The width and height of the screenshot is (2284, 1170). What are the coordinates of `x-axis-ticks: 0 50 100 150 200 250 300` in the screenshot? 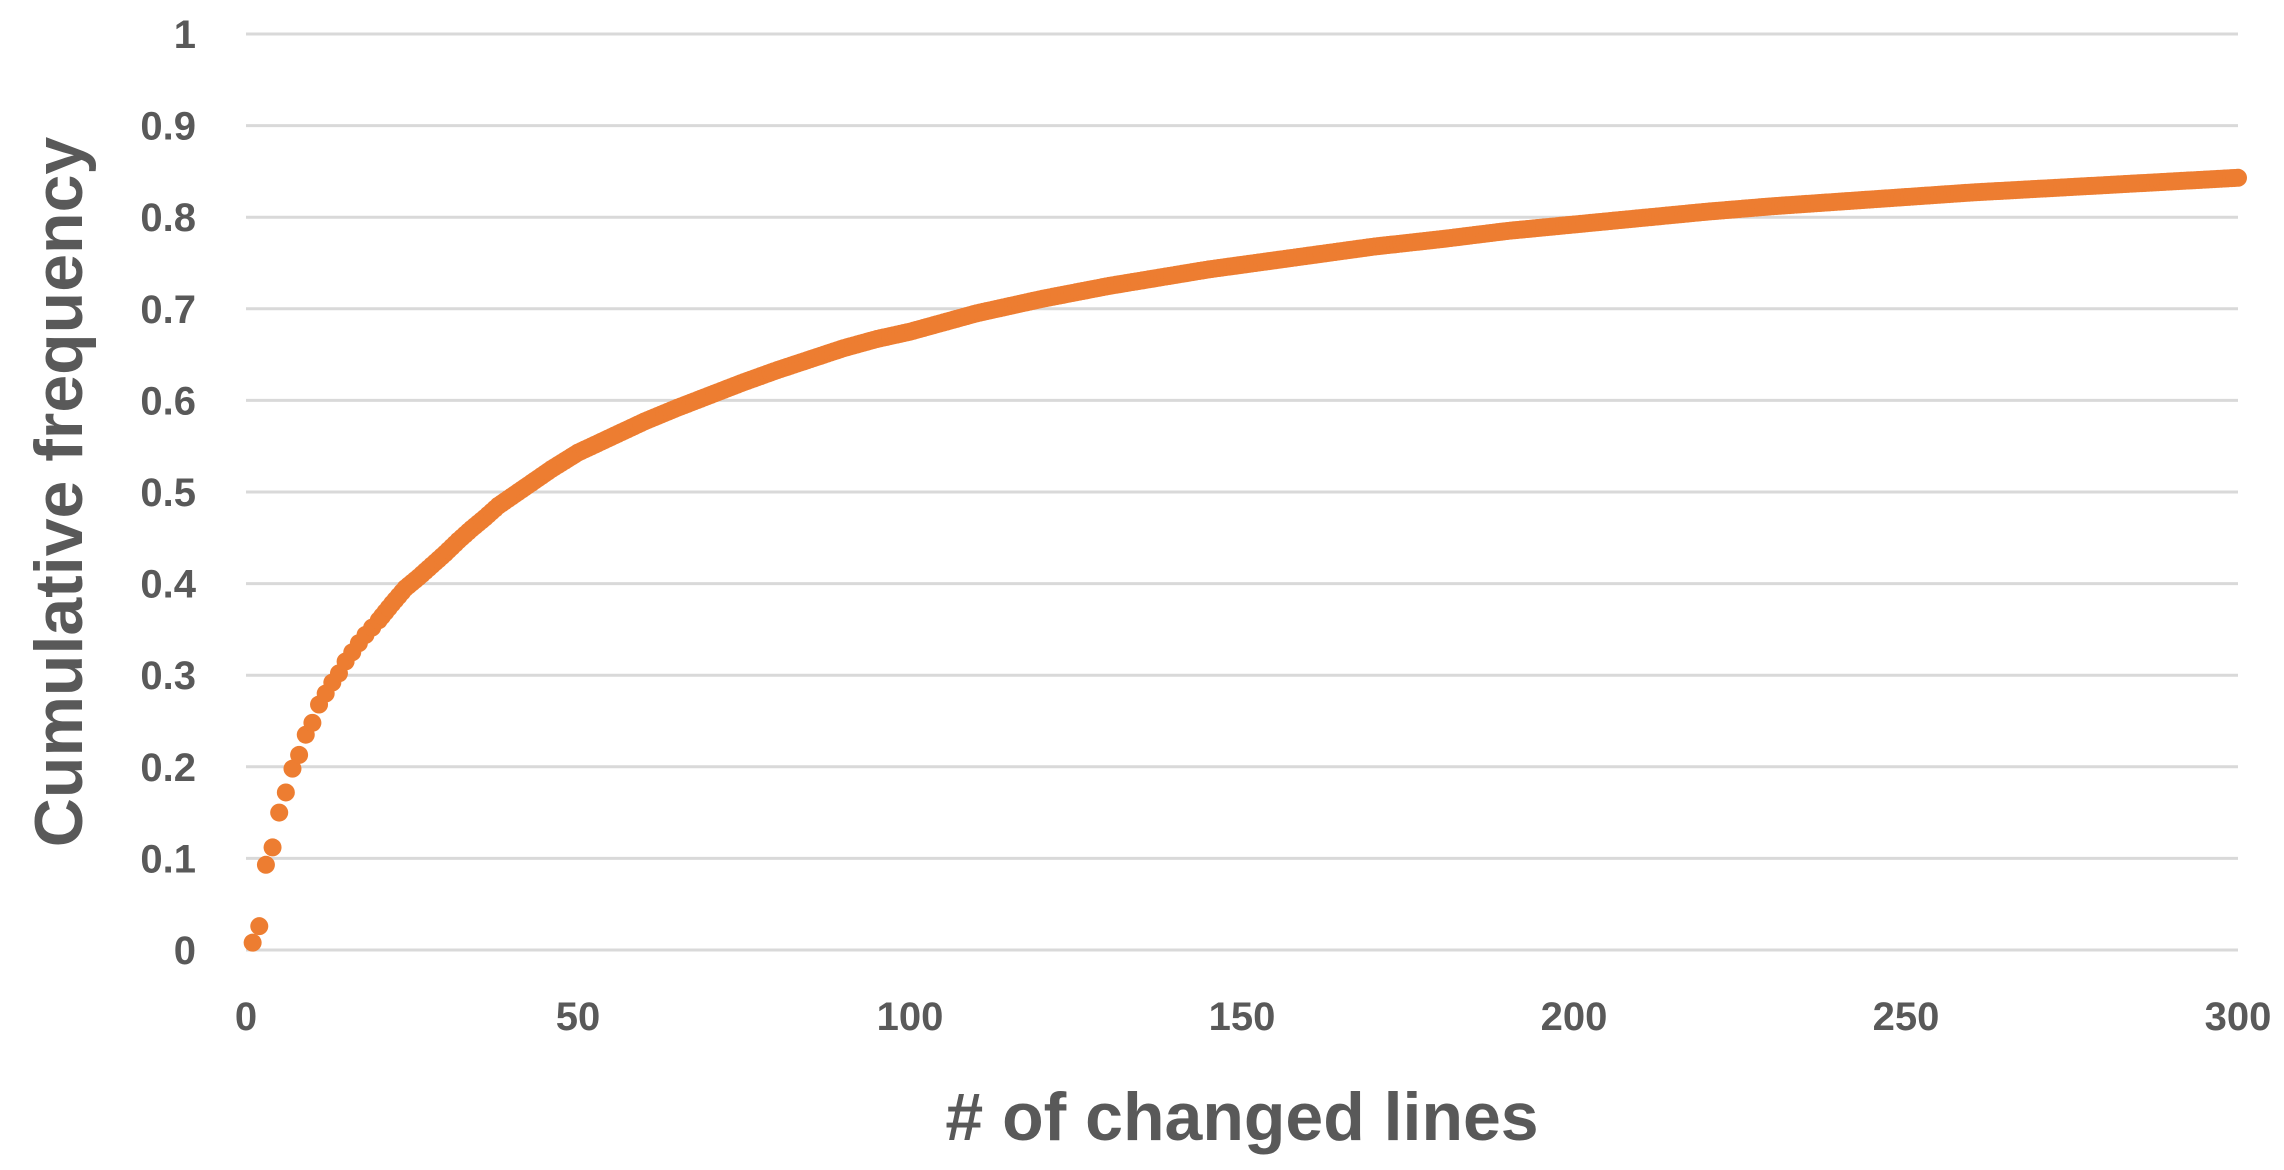 It's located at (1253, 1017).